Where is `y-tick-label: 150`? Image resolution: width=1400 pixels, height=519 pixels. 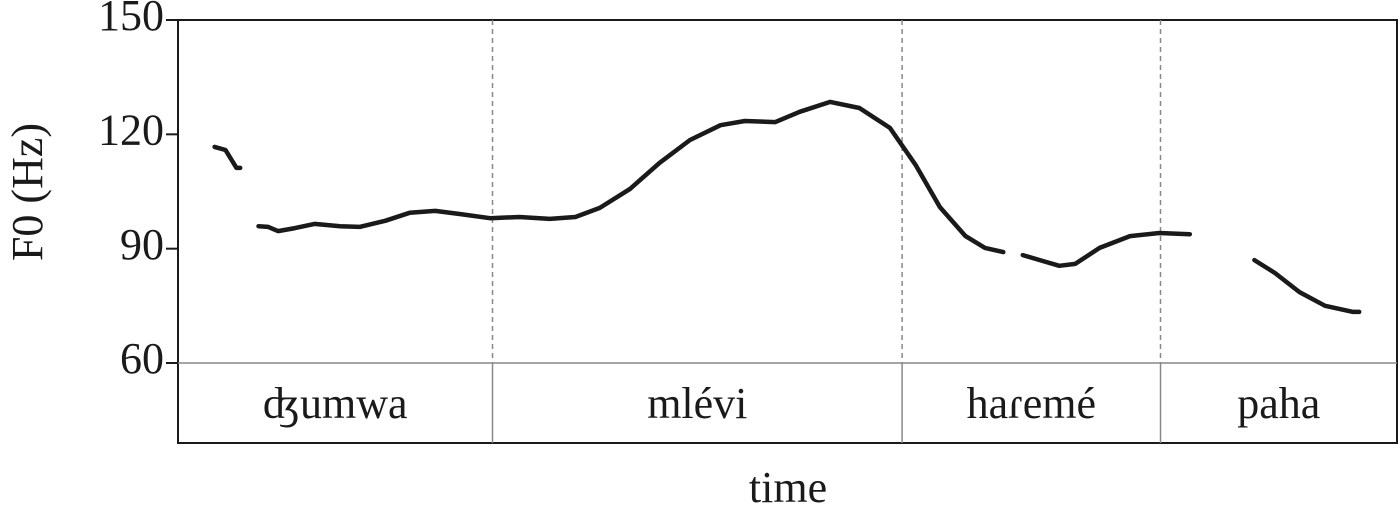
y-tick-label: 150 is located at coordinates (131, 20).